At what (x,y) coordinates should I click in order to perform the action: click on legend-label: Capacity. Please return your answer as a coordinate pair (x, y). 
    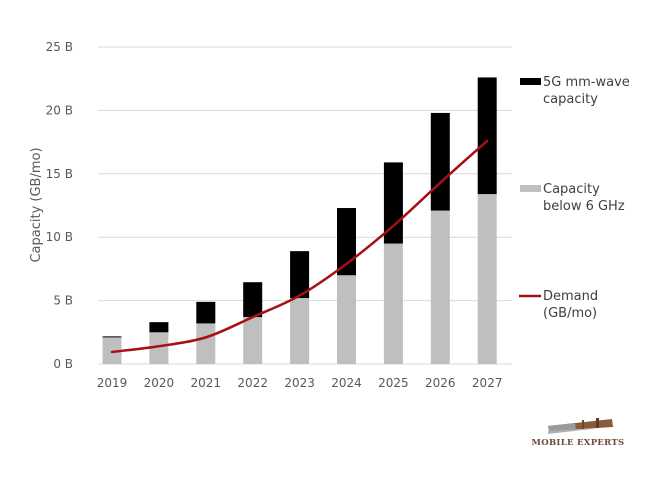
    Looking at the image, I should click on (571, 189).